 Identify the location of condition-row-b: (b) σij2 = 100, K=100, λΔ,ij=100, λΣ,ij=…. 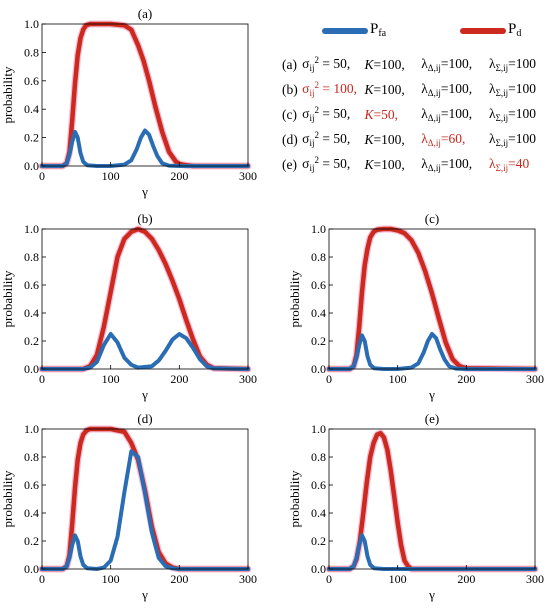
(413, 89).